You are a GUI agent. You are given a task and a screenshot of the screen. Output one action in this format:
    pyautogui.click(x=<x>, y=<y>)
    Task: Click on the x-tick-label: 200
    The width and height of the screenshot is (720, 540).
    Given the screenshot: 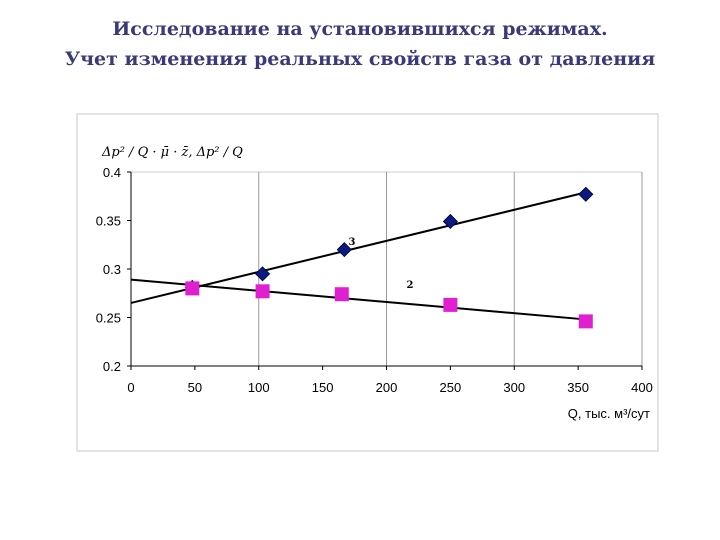 What is the action you would take?
    pyautogui.click(x=387, y=387)
    